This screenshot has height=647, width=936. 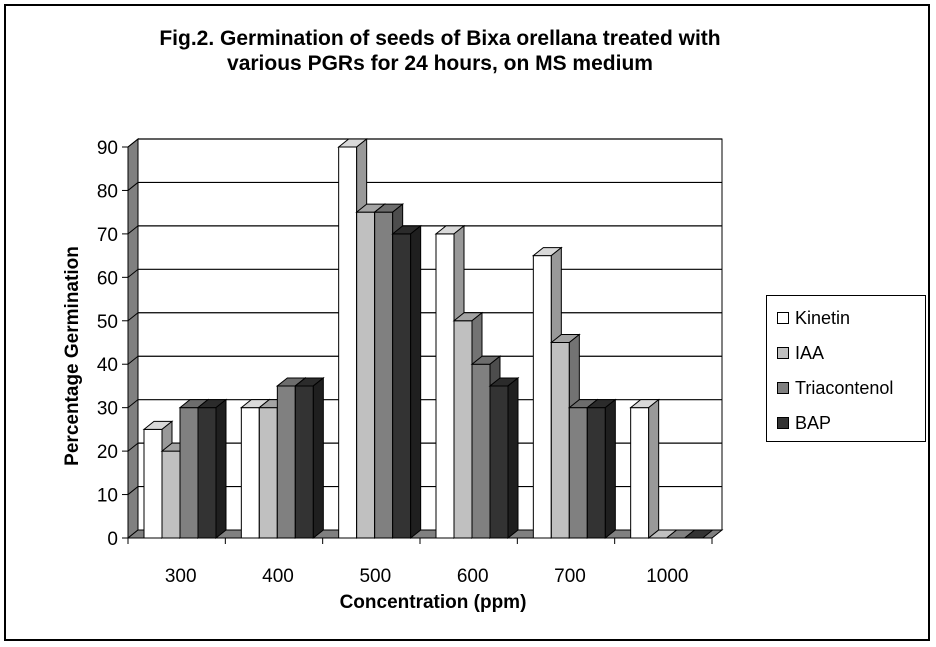 I want to click on legend-label: BAP, so click(x=813, y=422).